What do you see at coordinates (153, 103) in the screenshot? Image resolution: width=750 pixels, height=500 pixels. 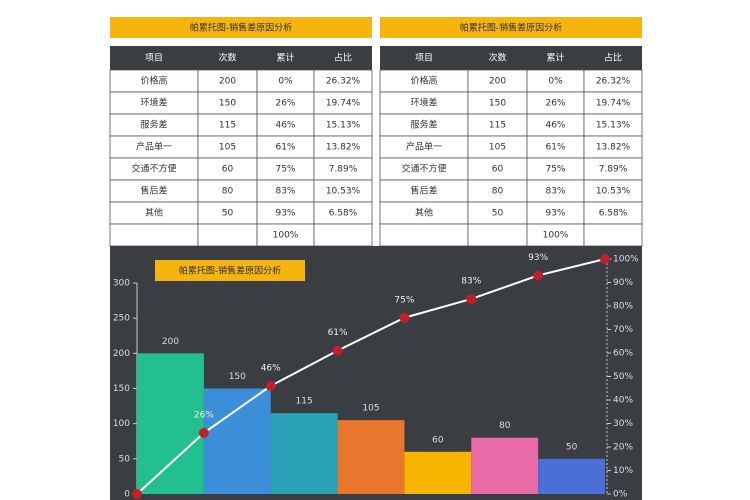 I see `cell-text: 环境差` at bounding box center [153, 103].